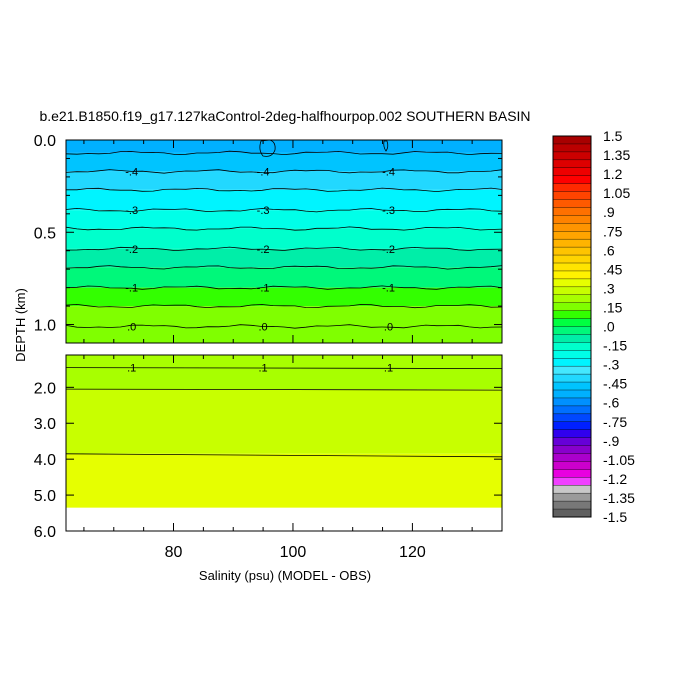  What do you see at coordinates (45, 496) in the screenshot?
I see `lower-y-tick-label: 5.0` at bounding box center [45, 496].